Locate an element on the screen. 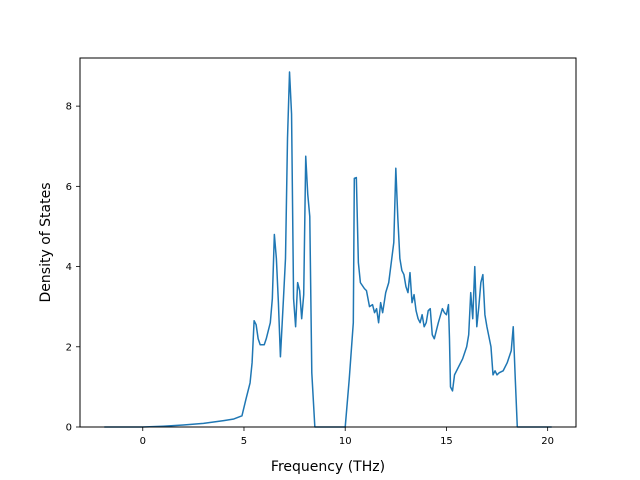 The width and height of the screenshot is (640, 480). x-tick-label: 0 is located at coordinates (143, 441).